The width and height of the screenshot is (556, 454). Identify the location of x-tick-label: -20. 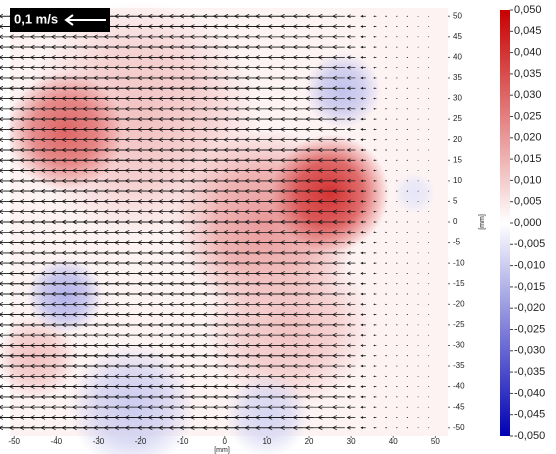
(141, 441).